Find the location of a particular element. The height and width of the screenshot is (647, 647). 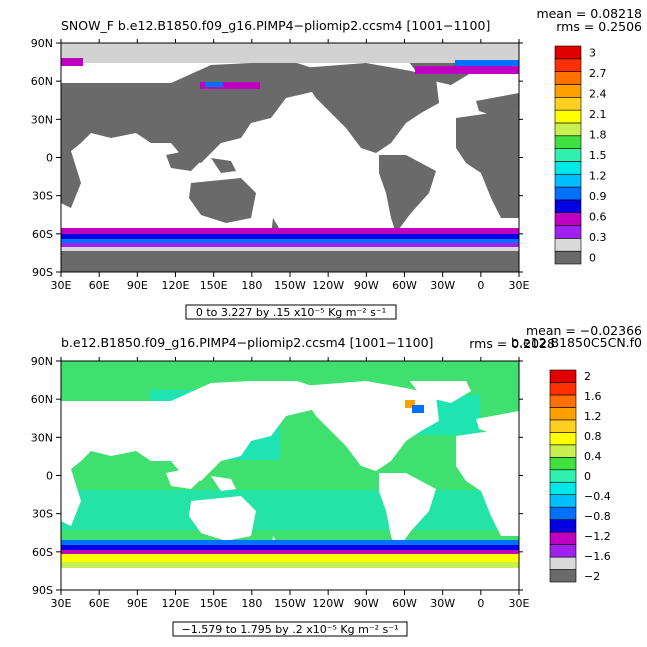

colorbar-label: 0.4 is located at coordinates (593, 456).